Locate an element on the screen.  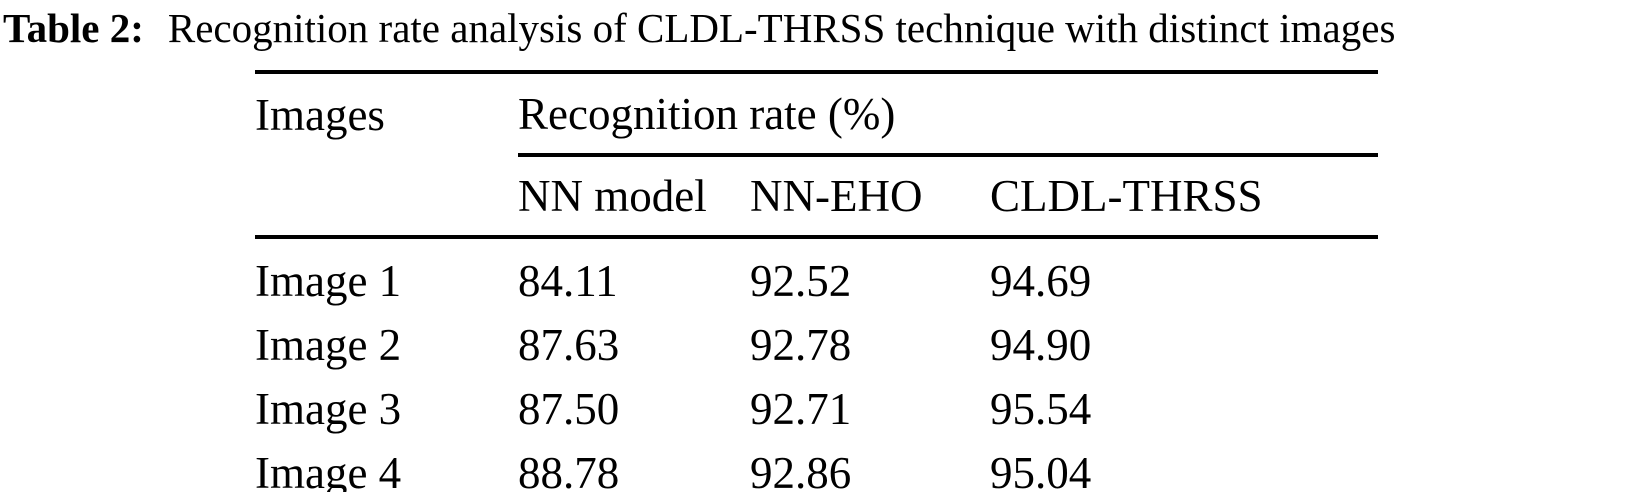
cell-cldl-thrss: 94.90 is located at coordinates (1041, 345).